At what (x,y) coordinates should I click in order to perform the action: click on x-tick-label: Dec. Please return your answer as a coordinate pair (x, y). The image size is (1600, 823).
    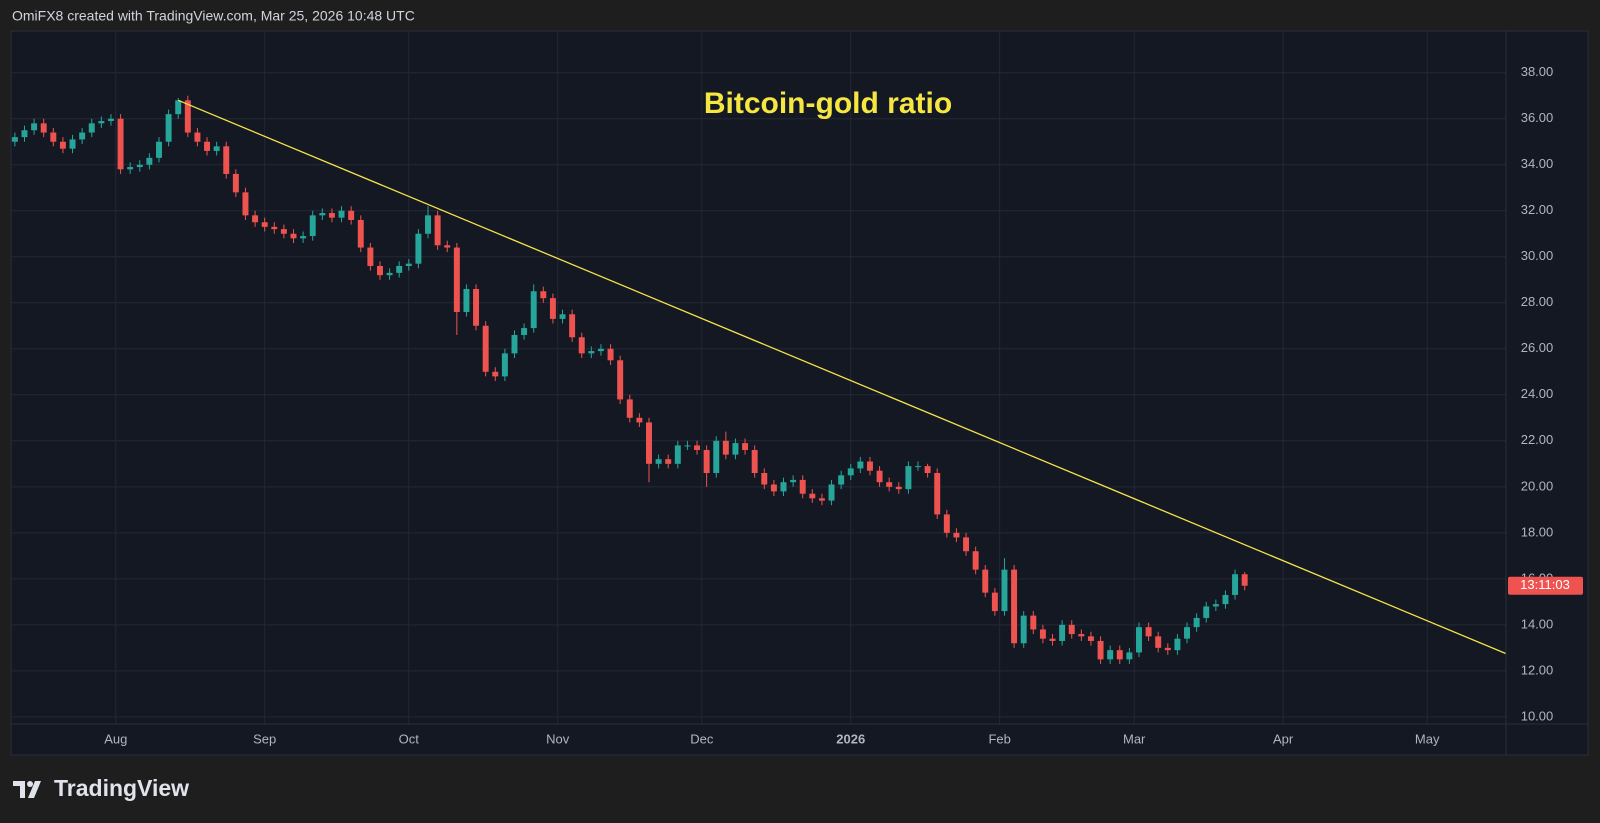
    Looking at the image, I should click on (702, 738).